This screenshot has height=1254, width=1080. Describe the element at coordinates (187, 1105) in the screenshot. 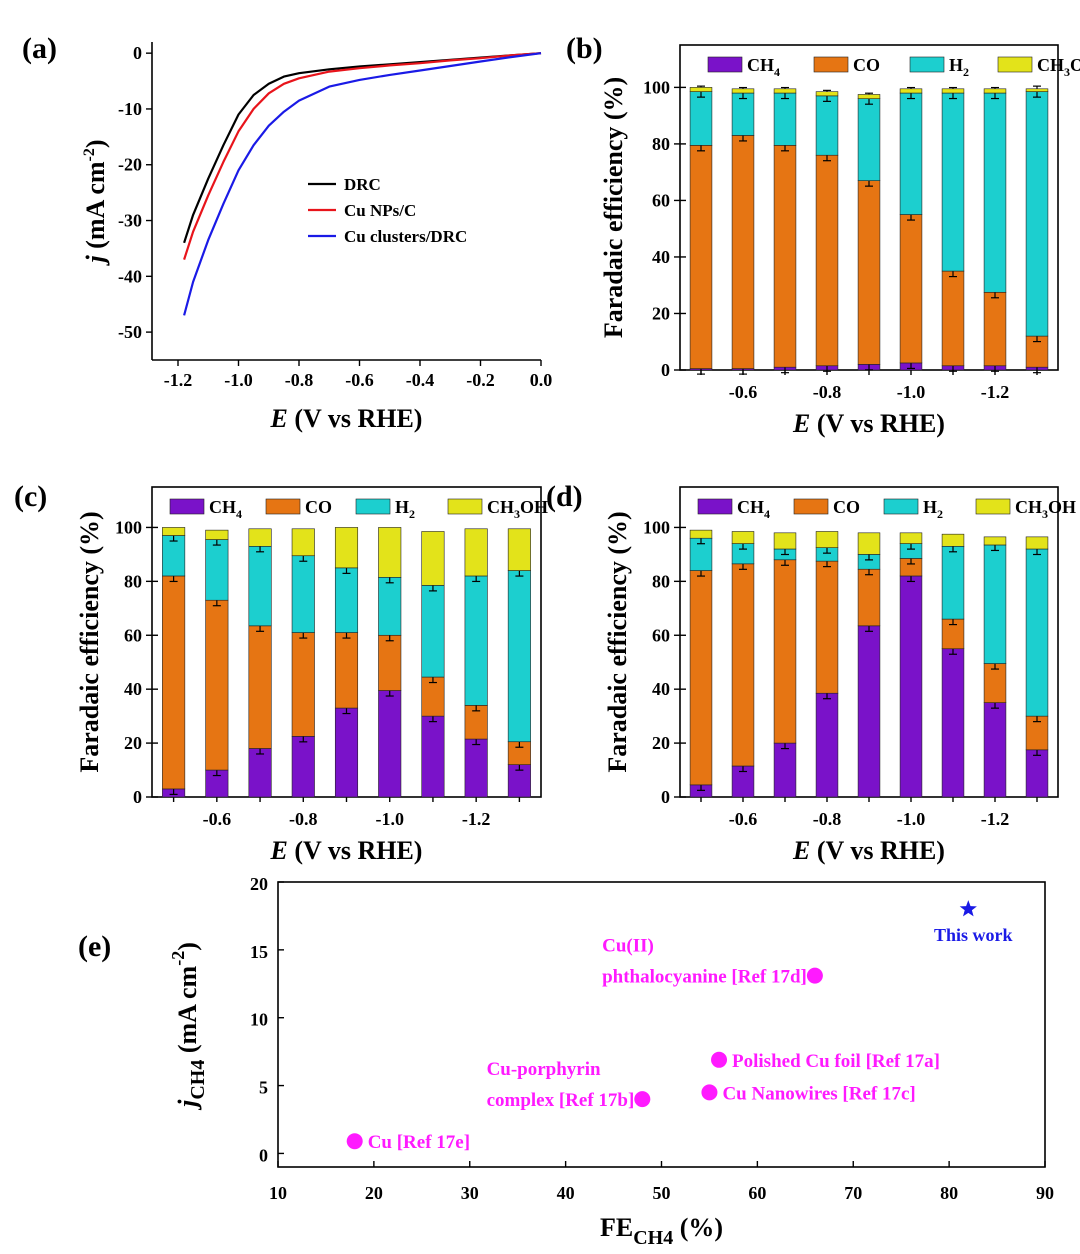

I see `y-axis-title-italic: j` at that location.